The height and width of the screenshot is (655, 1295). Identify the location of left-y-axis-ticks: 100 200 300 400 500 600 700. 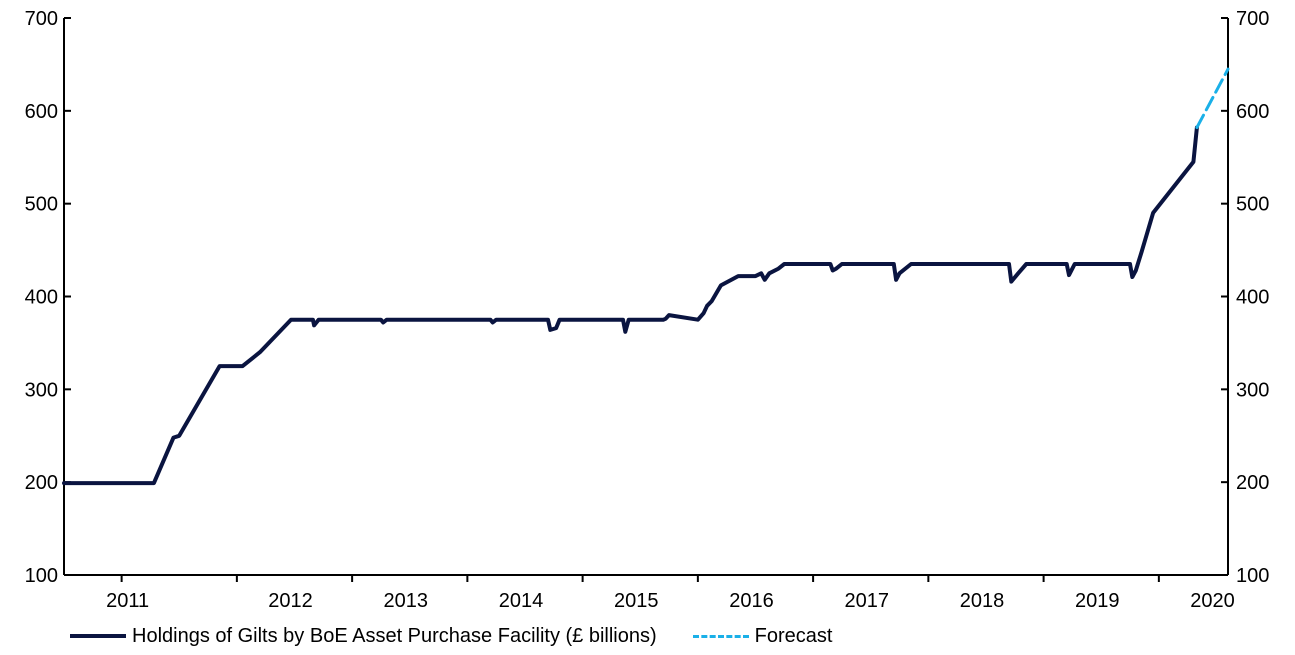
(48, 297).